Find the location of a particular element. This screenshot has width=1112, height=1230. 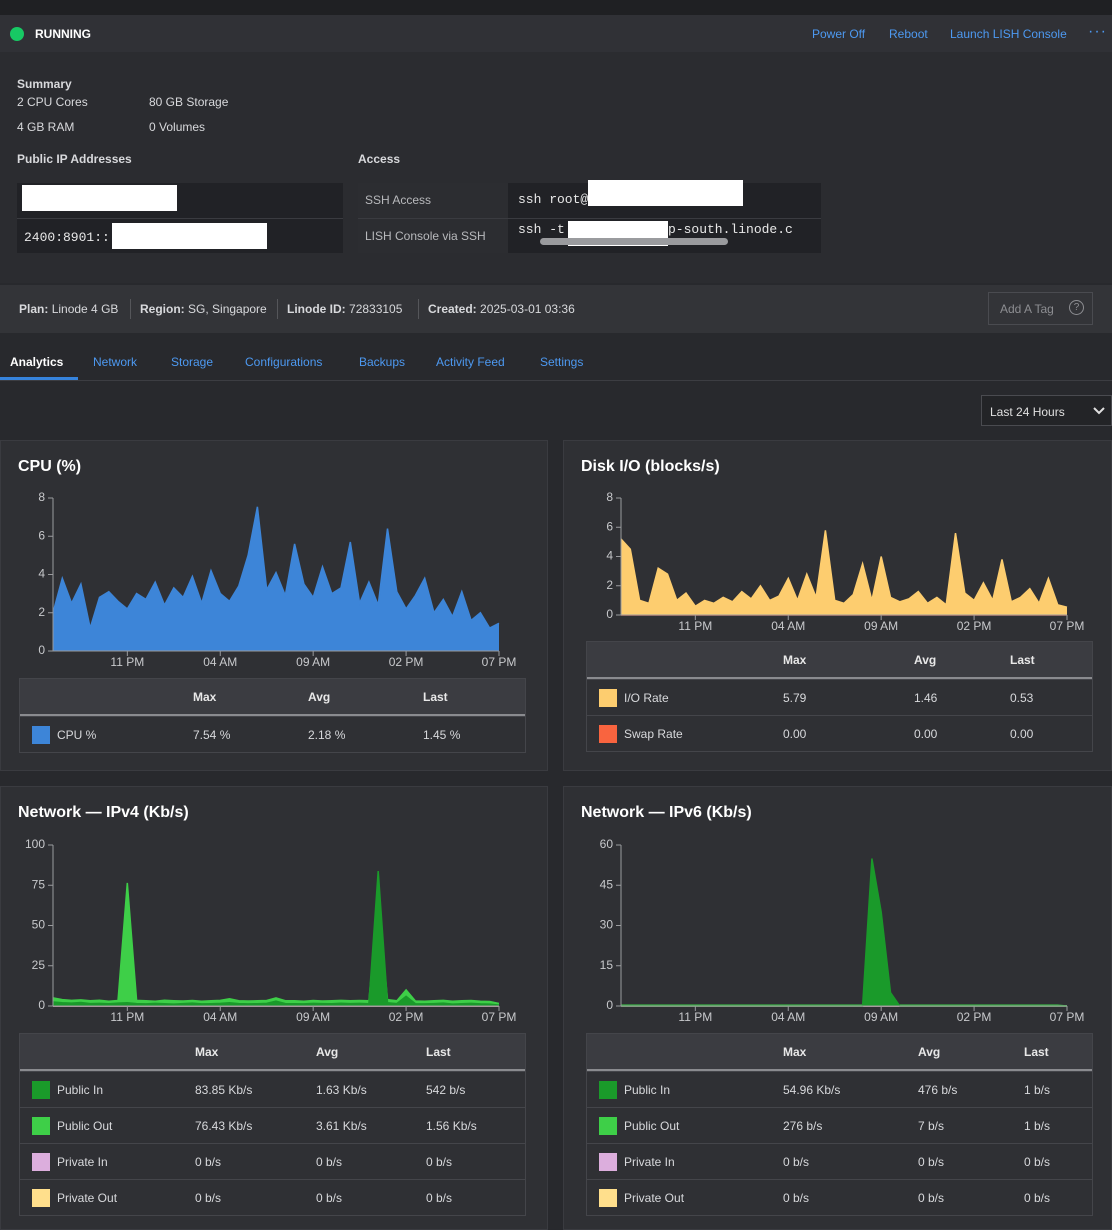

table-row: CPU % 7.54 % 2.18 % 1.45 % is located at coordinates (272, 734).